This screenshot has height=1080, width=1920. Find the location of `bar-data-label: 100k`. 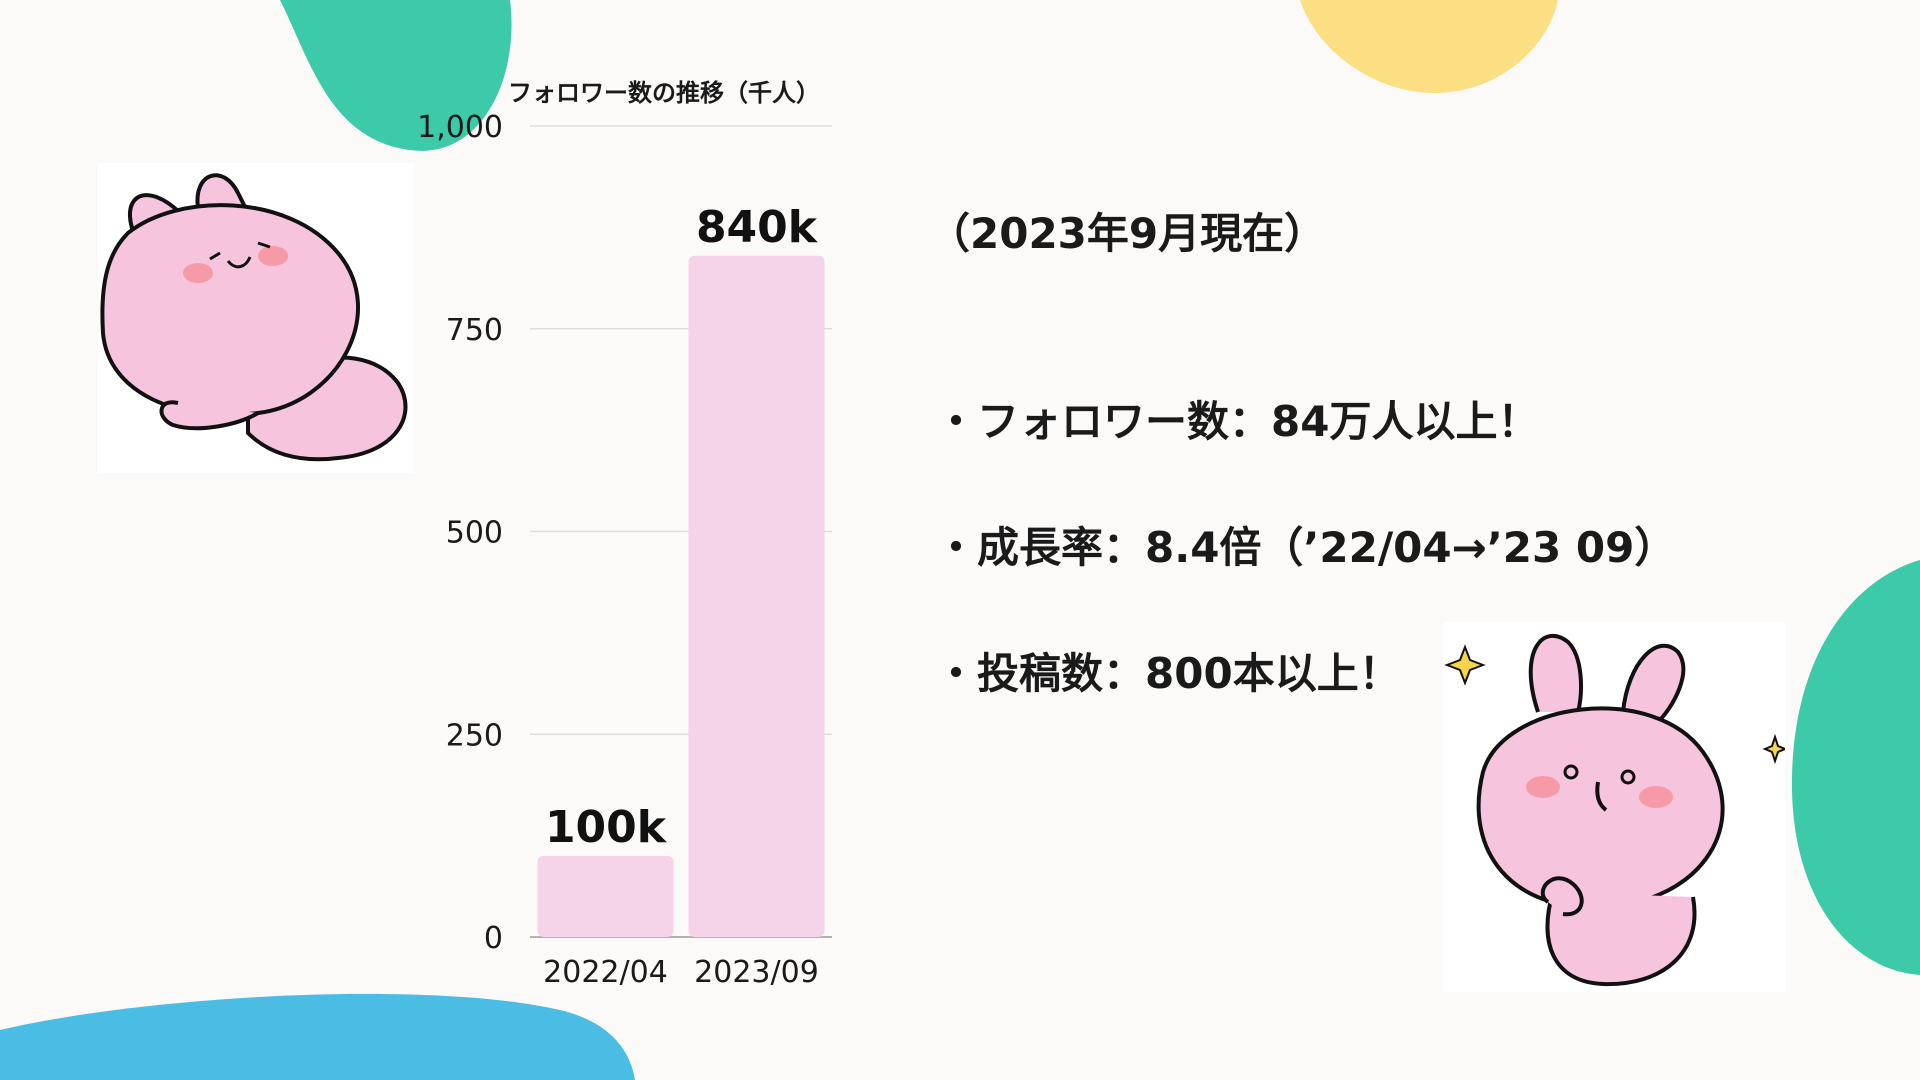

bar-data-label: 100k is located at coordinates (606, 827).